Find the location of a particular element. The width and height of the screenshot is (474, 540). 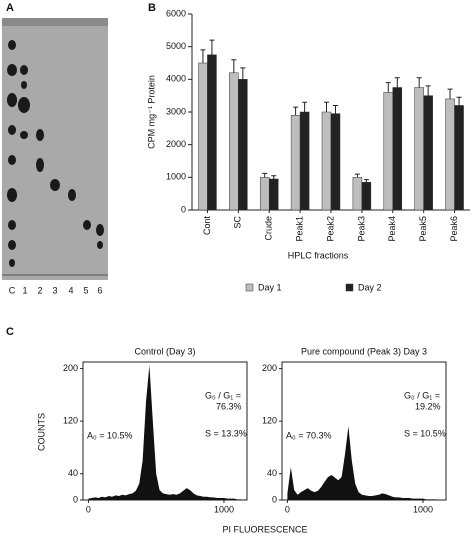

lane-label: 4 is located at coordinates (70, 290).